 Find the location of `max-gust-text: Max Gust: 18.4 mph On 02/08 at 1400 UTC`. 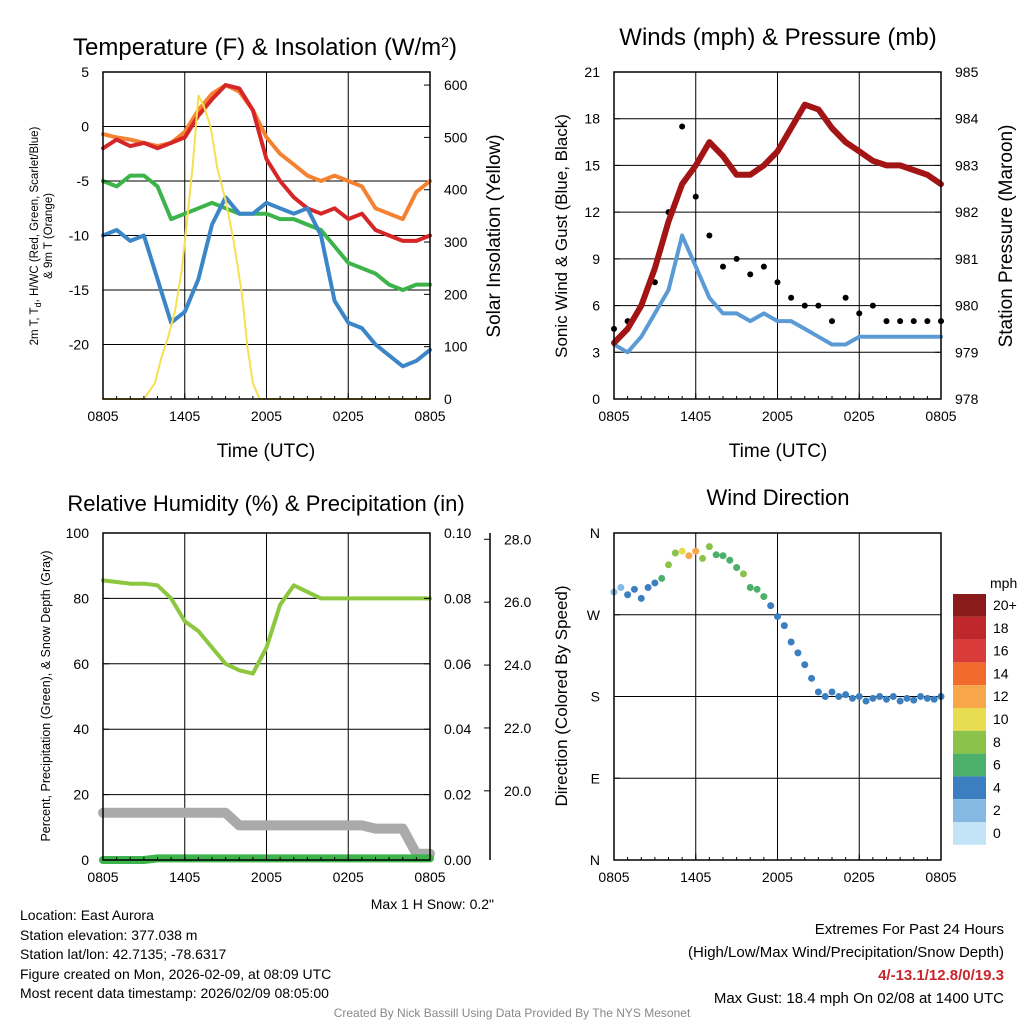

max-gust-text: Max Gust: 18.4 mph On 02/08 at 1400 UTC is located at coordinates (858, 998).